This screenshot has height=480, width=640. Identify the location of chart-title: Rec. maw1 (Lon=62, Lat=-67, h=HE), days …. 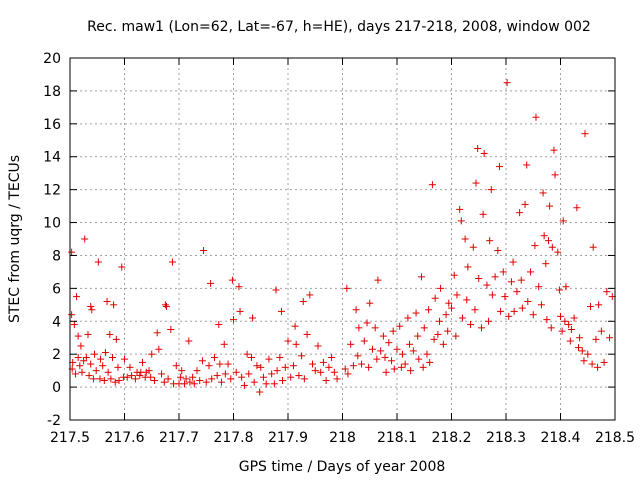
(339, 27).